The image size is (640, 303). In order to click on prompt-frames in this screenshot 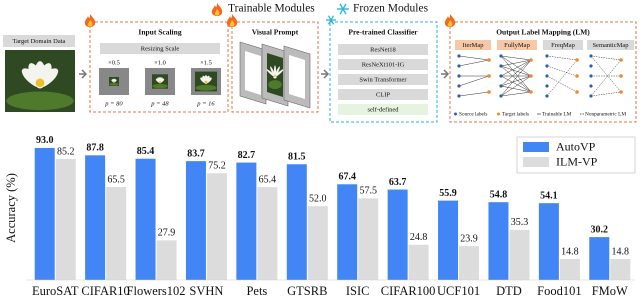, I will do `click(275, 75)`.